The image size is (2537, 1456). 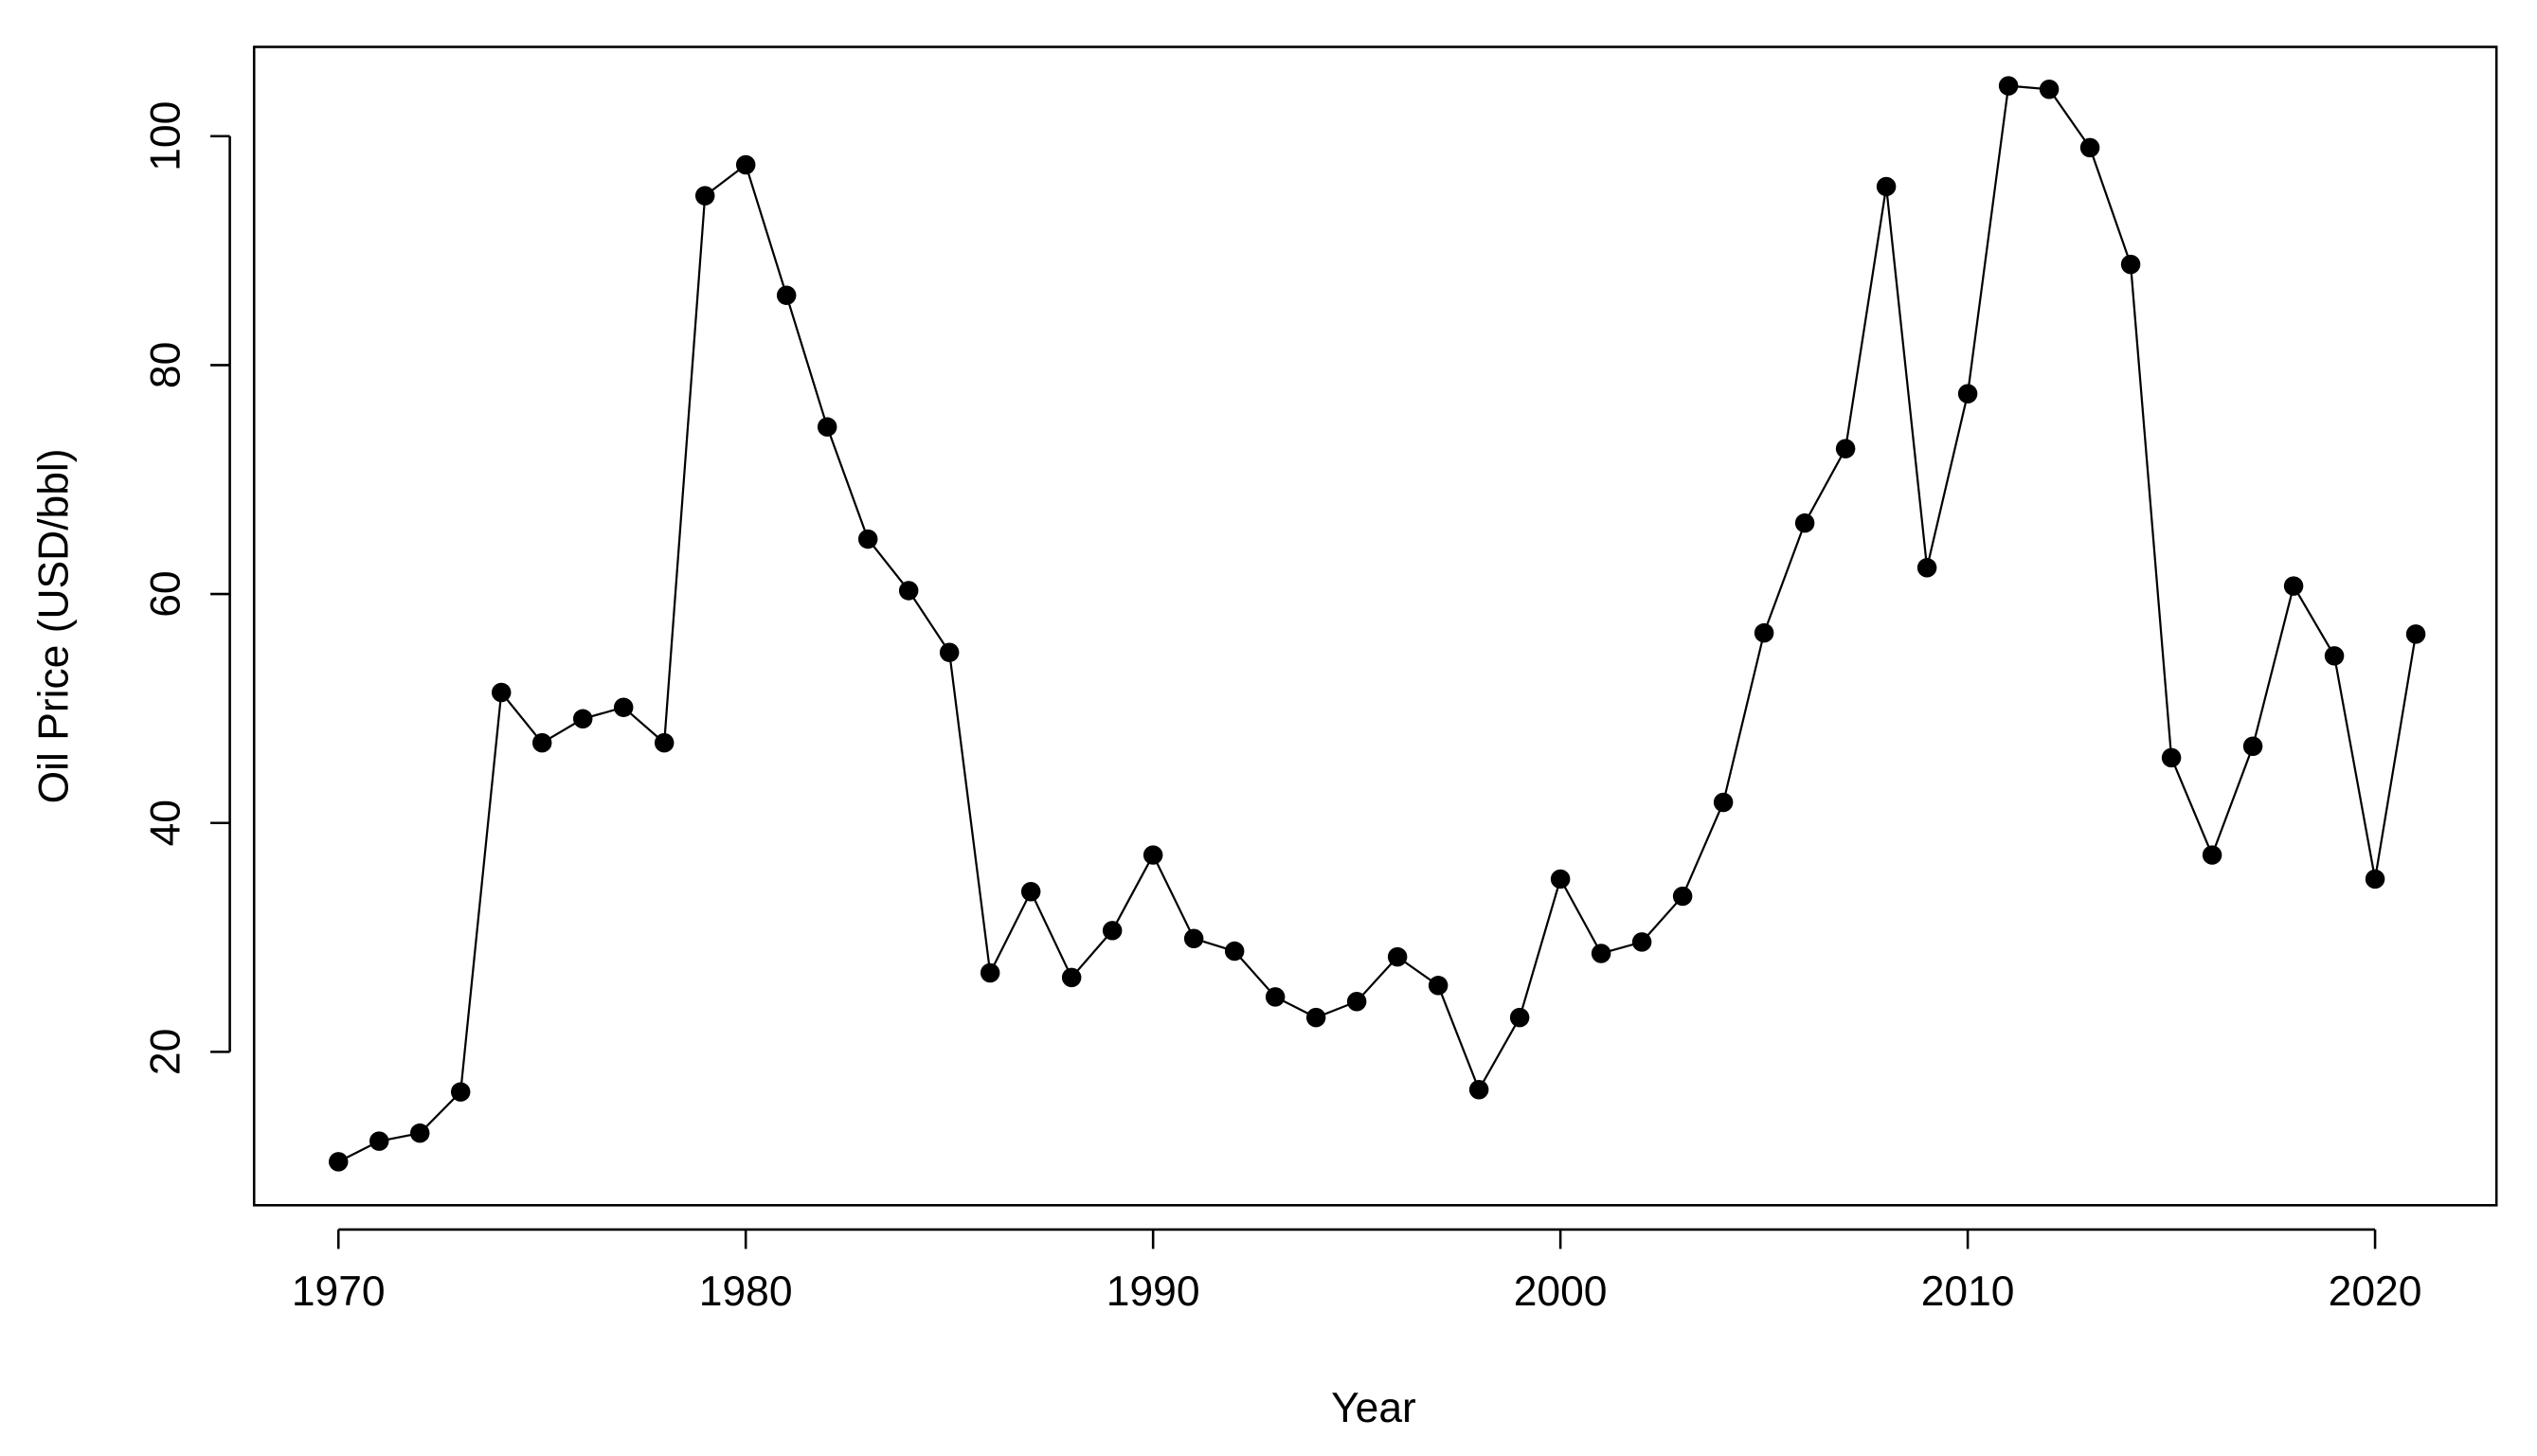 What do you see at coordinates (1373, 1408) in the screenshot?
I see `x-axis-label: Year` at bounding box center [1373, 1408].